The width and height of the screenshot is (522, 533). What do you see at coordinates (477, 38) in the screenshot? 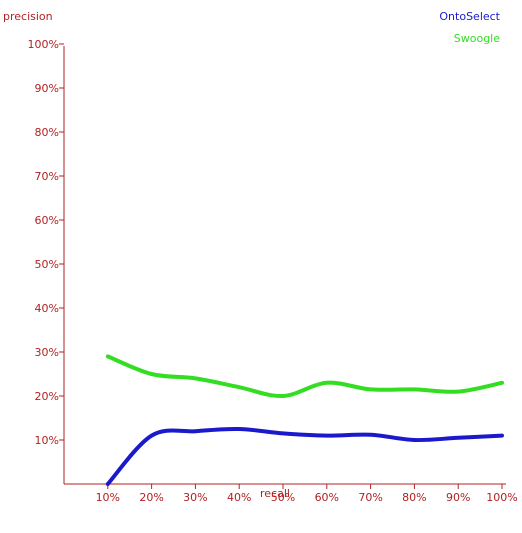
I see `legend-item-swoogle: Swoogle` at bounding box center [477, 38].